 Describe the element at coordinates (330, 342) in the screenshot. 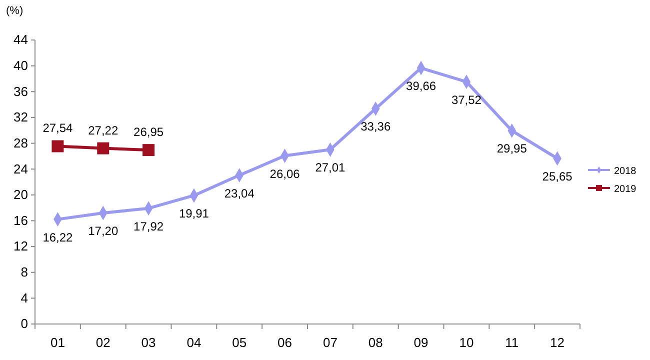

I see `x-tick-label: 07` at that location.